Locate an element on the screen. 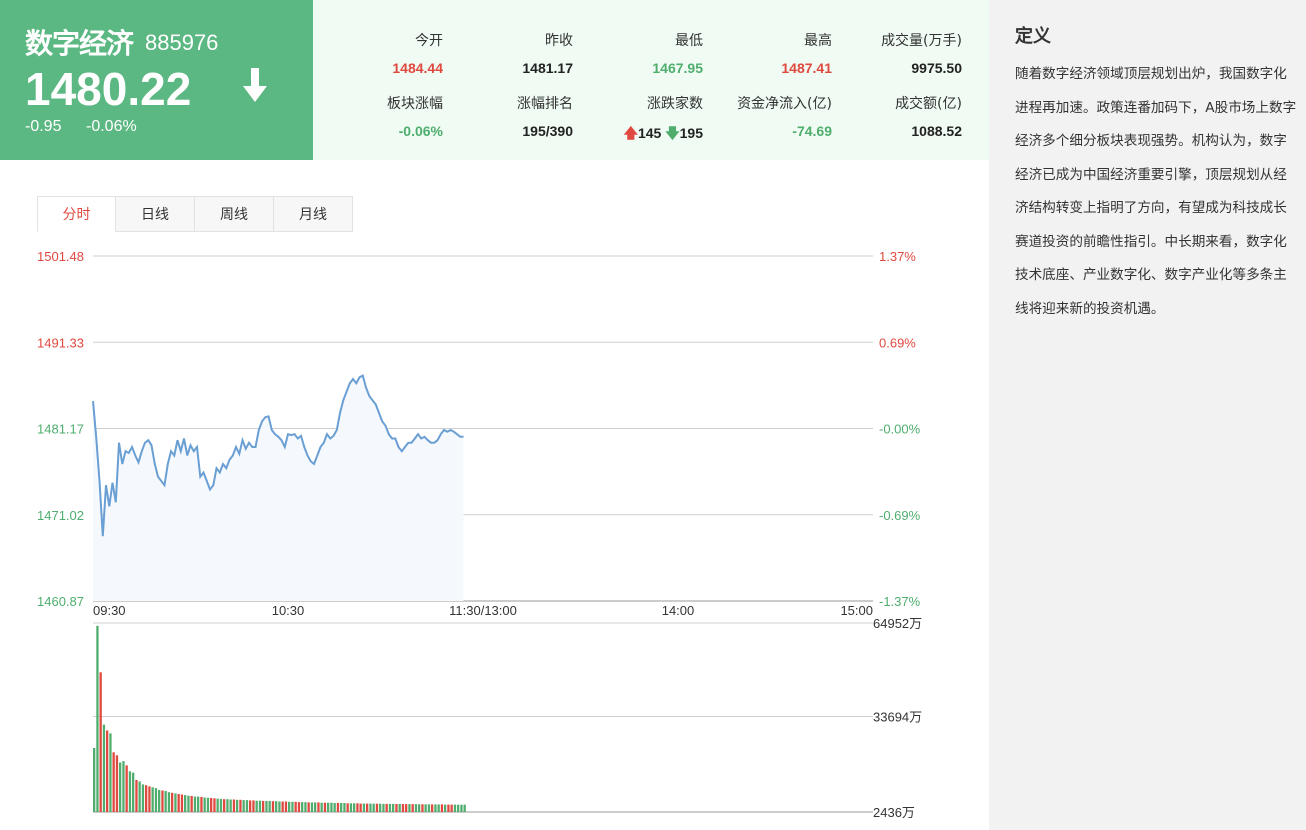 The height and width of the screenshot is (830, 1306). x-tick-label: 14:00 is located at coordinates (678, 610).